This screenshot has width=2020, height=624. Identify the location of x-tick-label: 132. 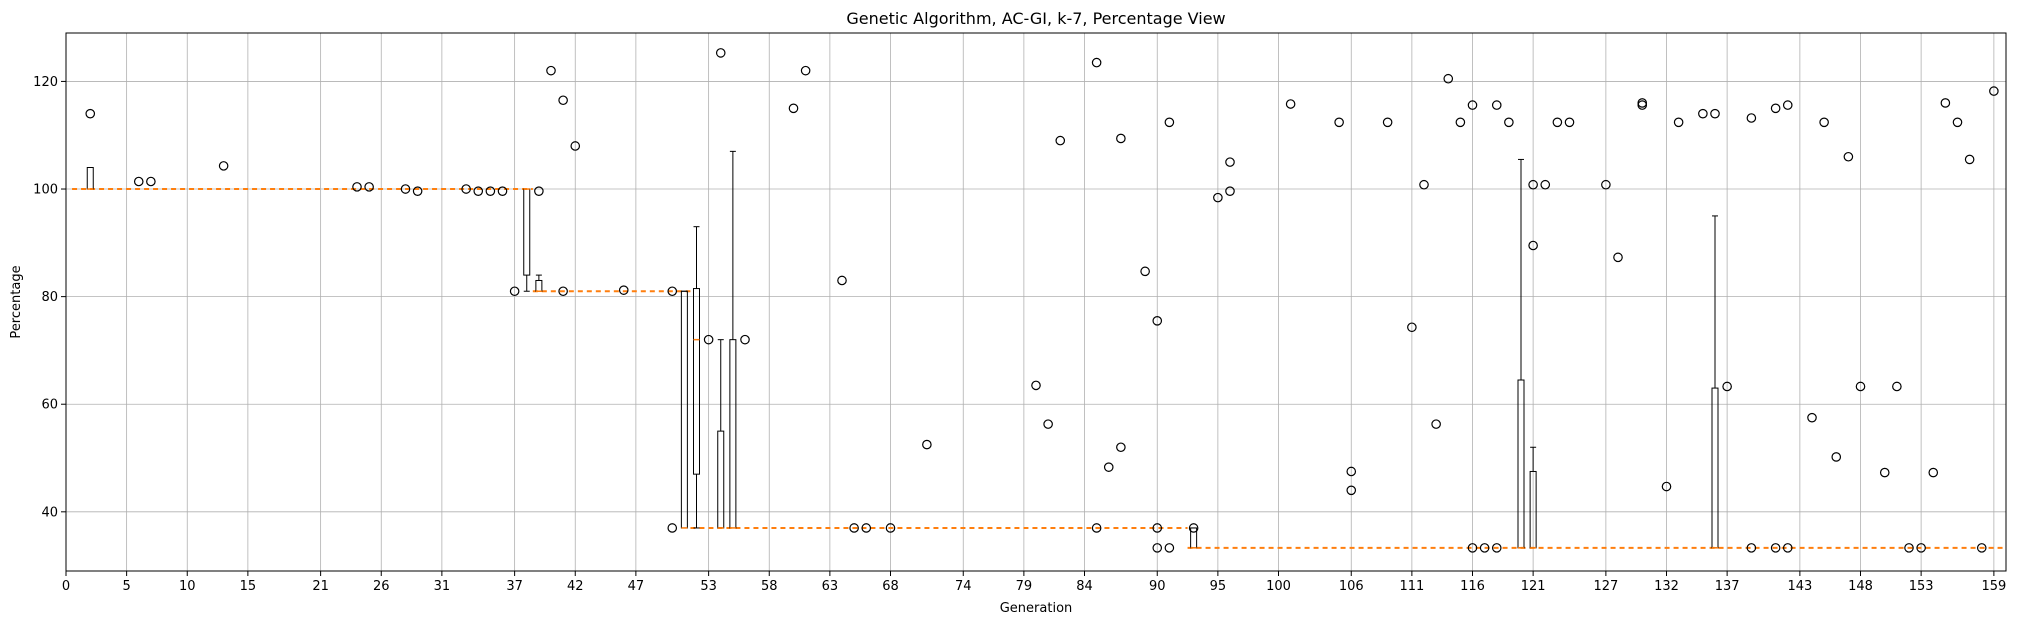
(1666, 586).